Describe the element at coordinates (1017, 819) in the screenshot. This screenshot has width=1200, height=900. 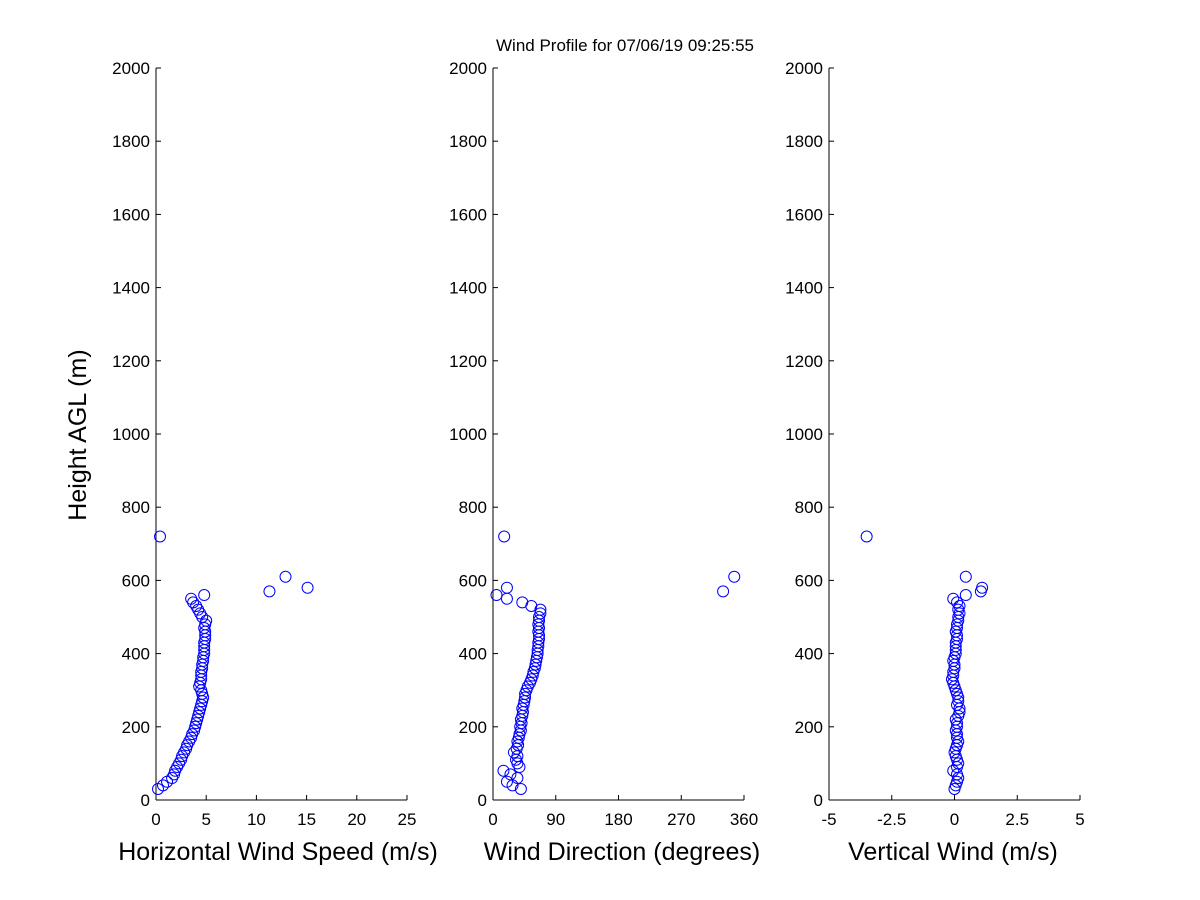
I see `x-tick-label: 2.5` at that location.